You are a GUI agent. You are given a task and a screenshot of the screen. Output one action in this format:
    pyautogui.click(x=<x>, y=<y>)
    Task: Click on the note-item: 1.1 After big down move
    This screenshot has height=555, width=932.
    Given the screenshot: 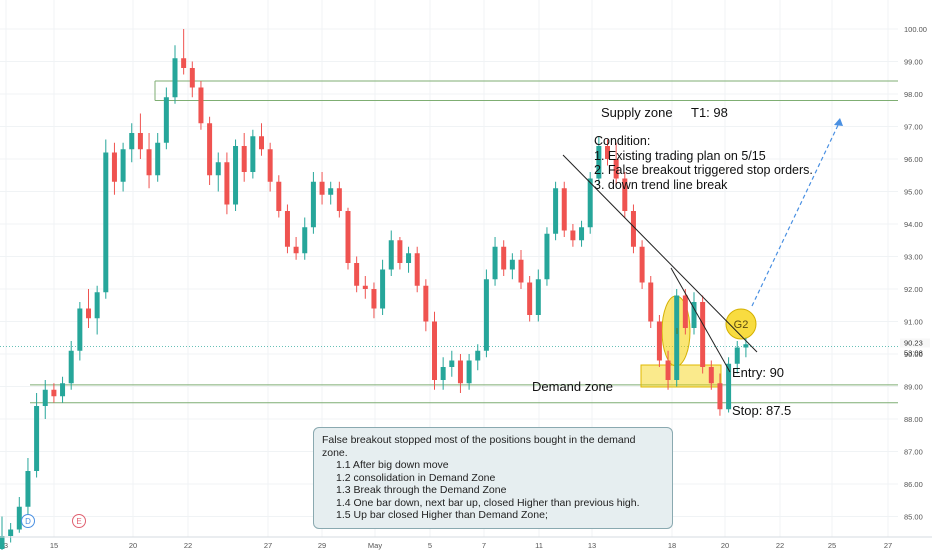 What is the action you would take?
    pyautogui.click(x=392, y=465)
    